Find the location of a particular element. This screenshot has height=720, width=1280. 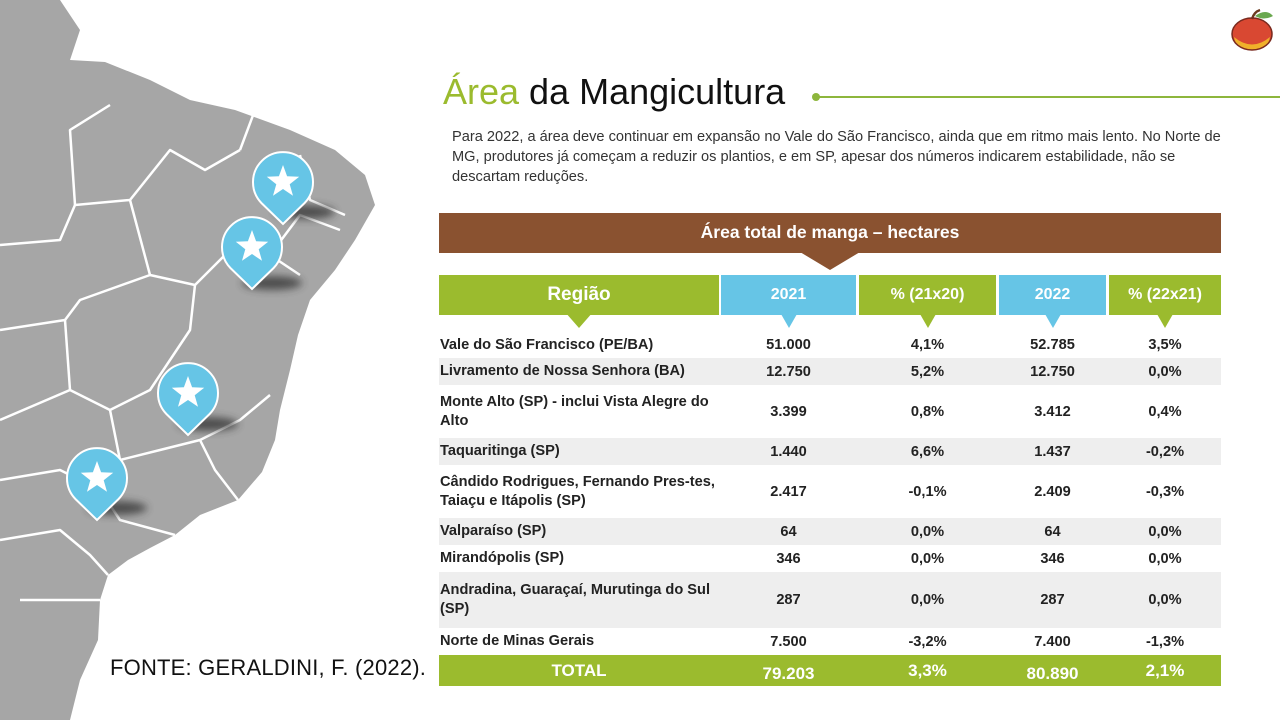

cell-pct-21x20: 4,1% is located at coordinates (927, 345).